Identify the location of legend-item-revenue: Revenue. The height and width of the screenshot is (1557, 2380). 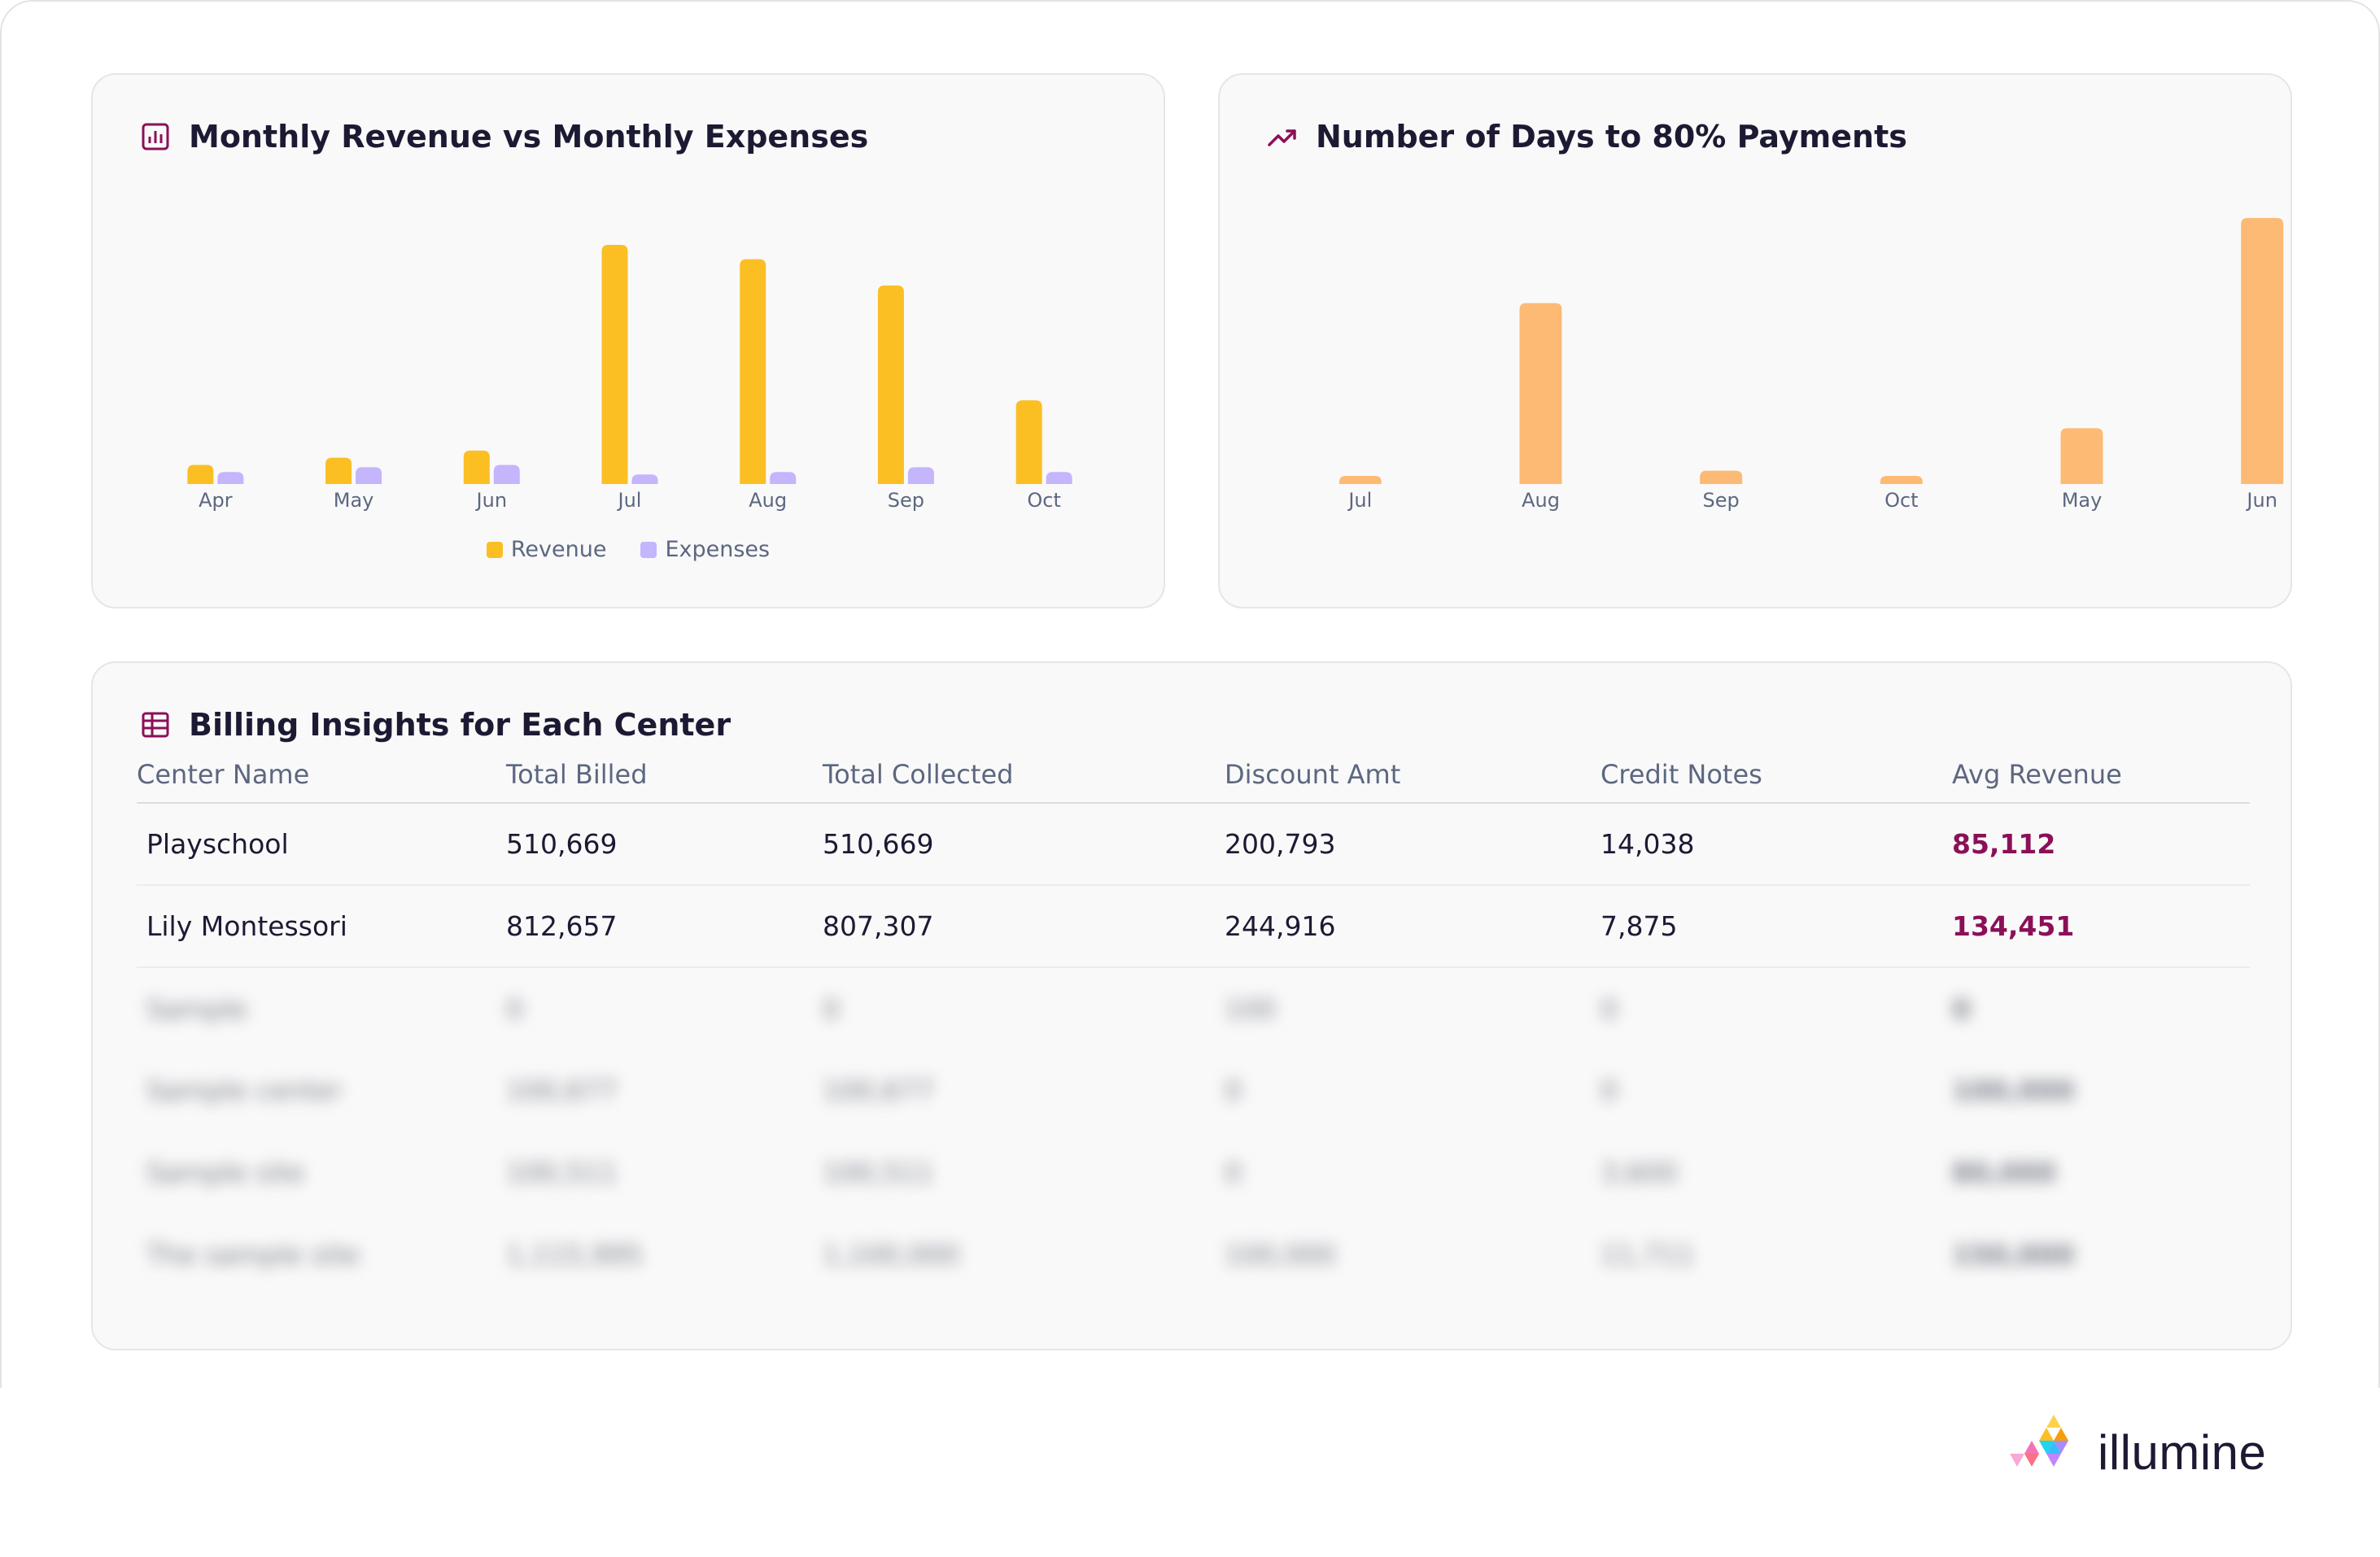
(546, 549).